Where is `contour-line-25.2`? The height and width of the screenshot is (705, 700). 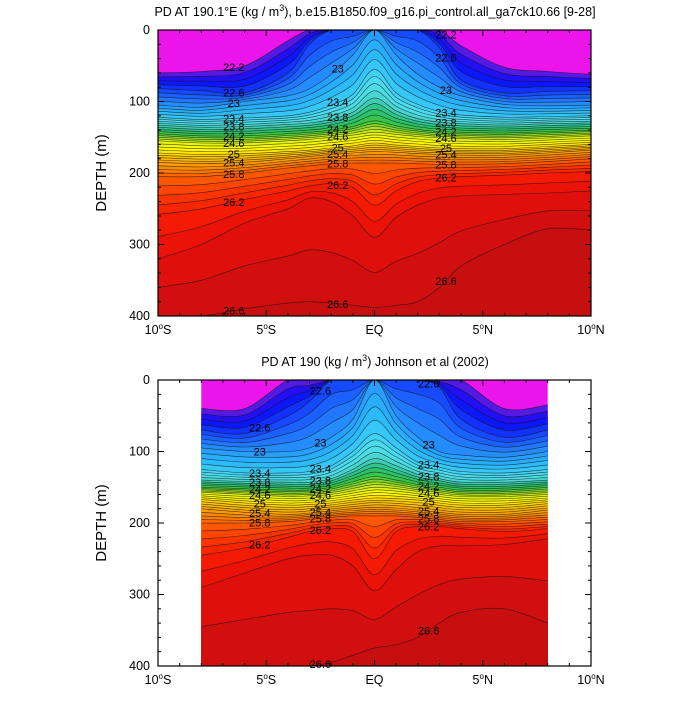 contour-line-25.2 is located at coordinates (374, 506).